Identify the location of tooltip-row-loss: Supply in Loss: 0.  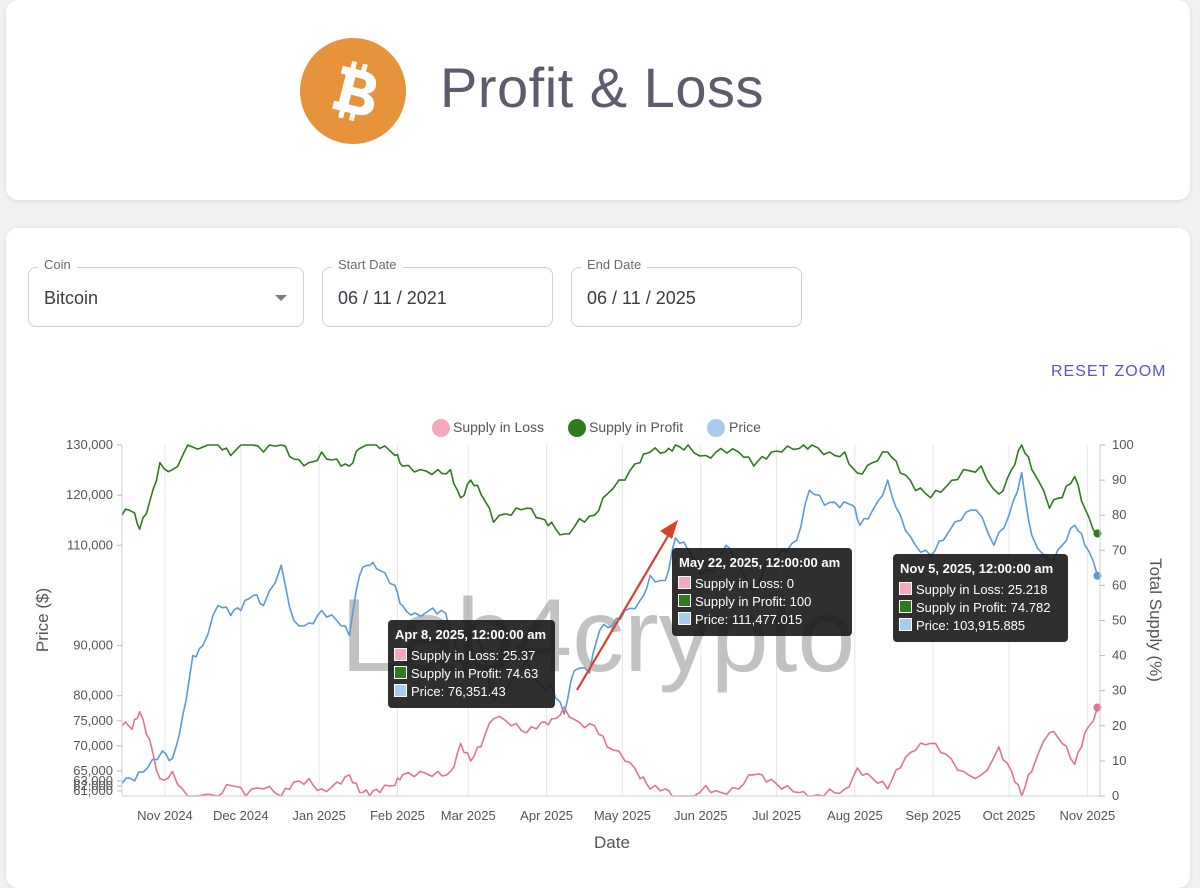
(761, 585).